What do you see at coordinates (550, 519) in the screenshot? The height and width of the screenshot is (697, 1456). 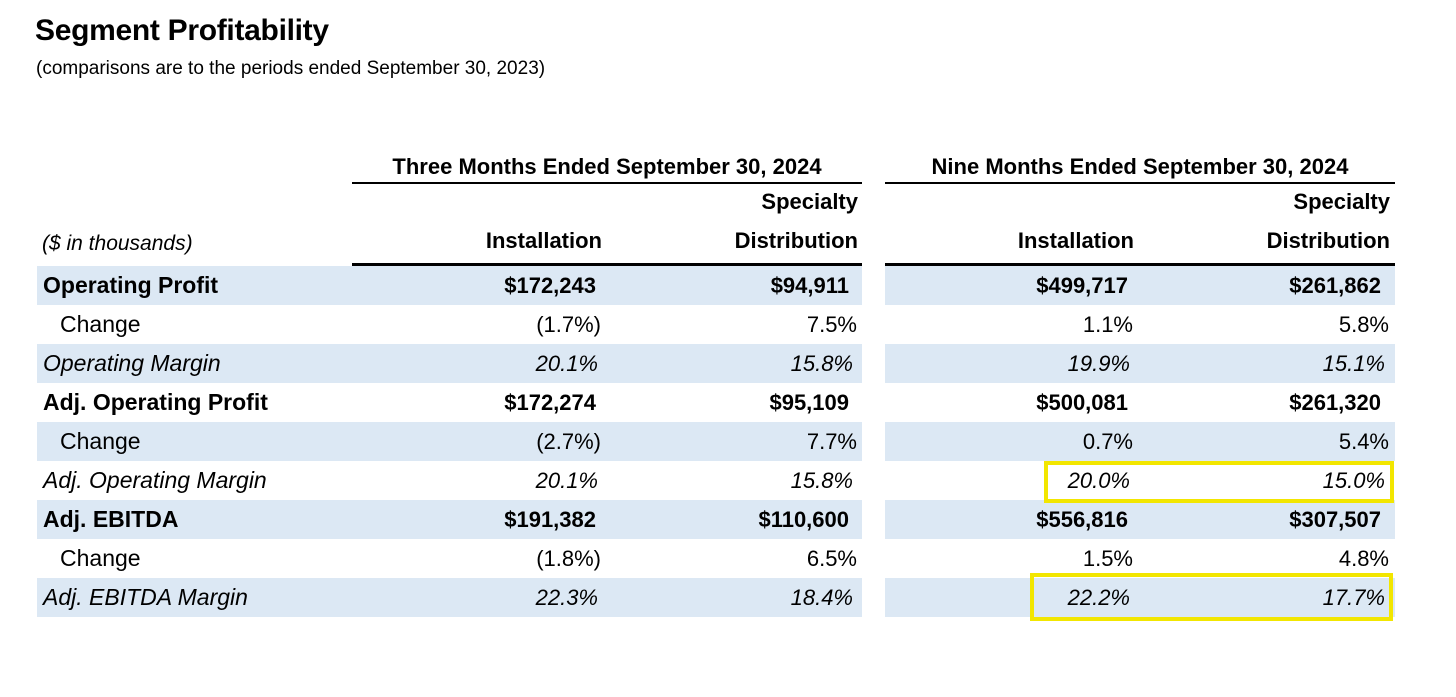 I see `cell-installation-3m: $191,382` at bounding box center [550, 519].